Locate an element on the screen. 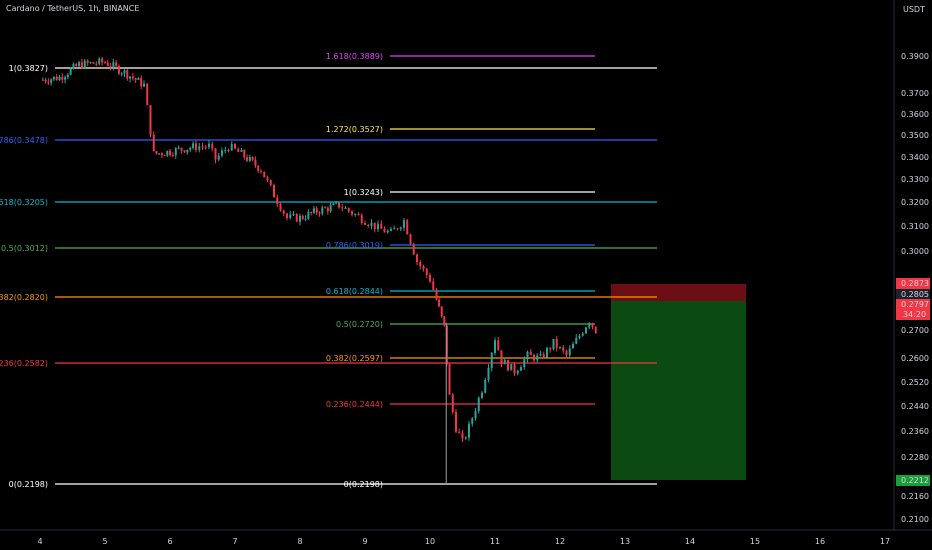 The height and width of the screenshot is (550, 932). last-price-badge: 0.2805 is located at coordinates (913, 294).